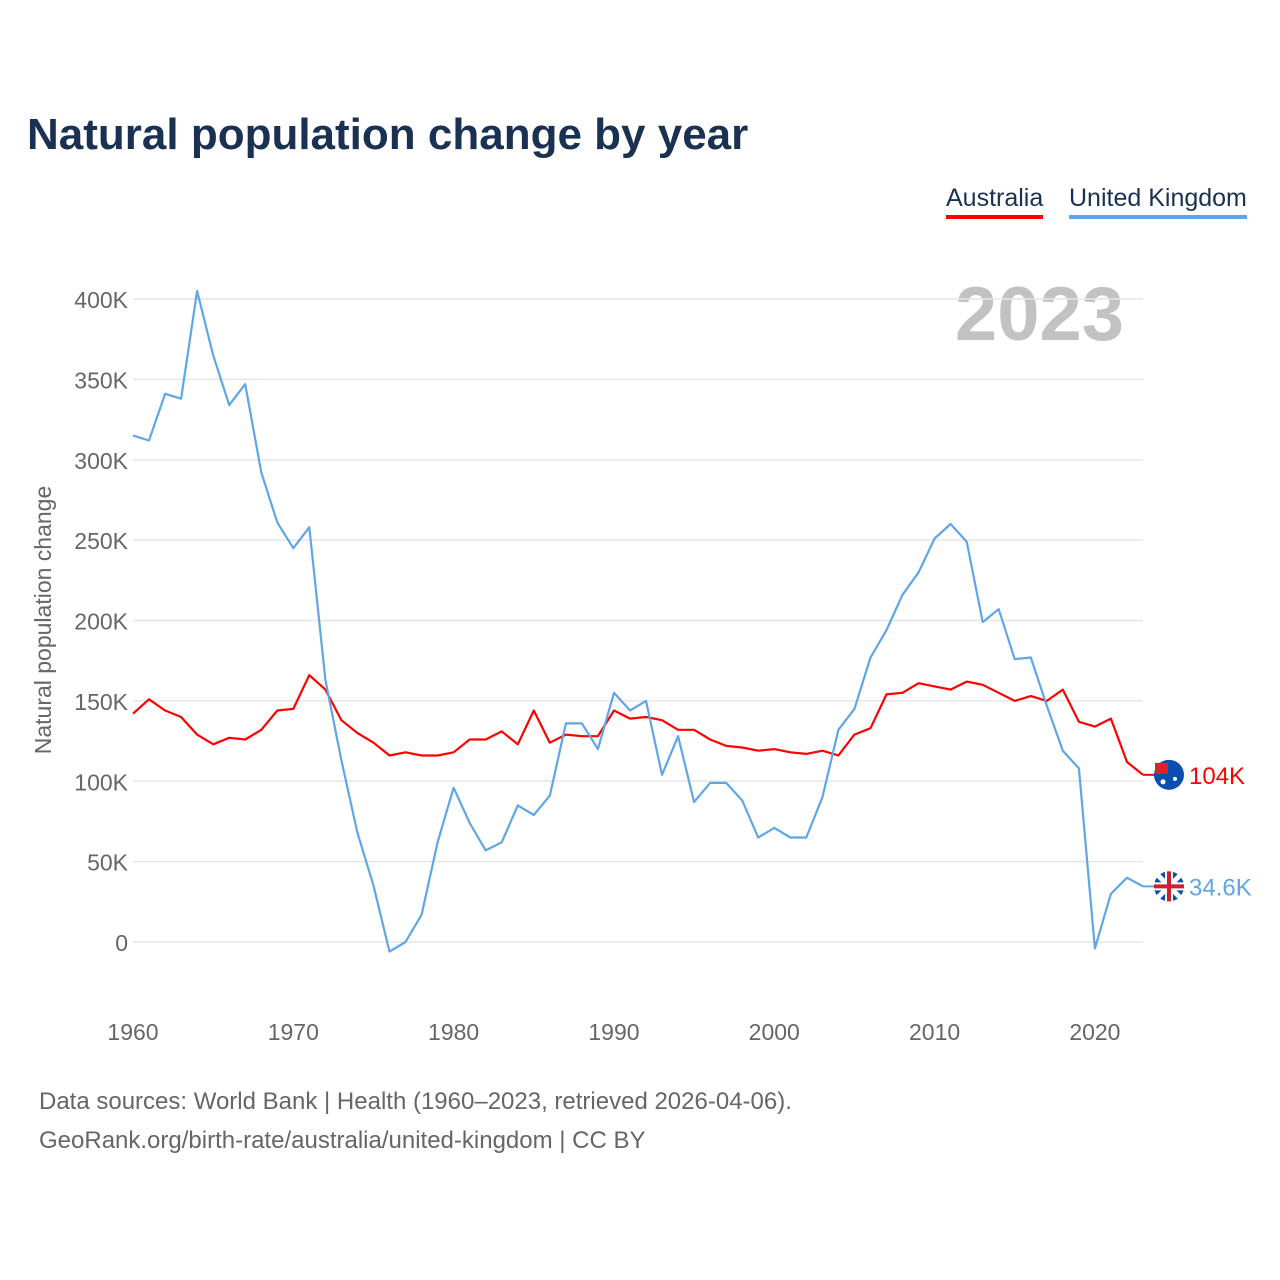 The width and height of the screenshot is (1280, 1280). Describe the element at coordinates (453, 1032) in the screenshot. I see `x-tick-label: 1980` at that location.